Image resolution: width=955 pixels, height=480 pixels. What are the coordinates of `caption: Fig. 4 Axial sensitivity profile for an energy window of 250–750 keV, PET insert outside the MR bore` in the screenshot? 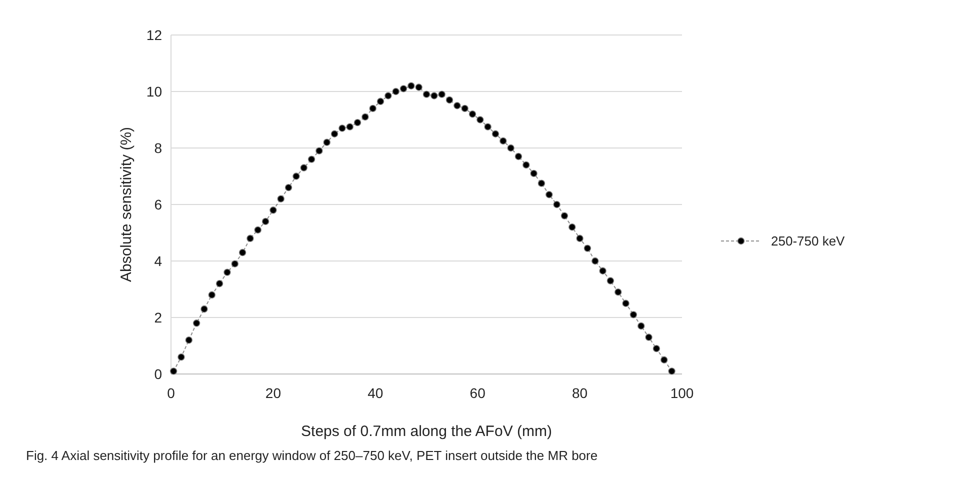 It's located at (312, 455).